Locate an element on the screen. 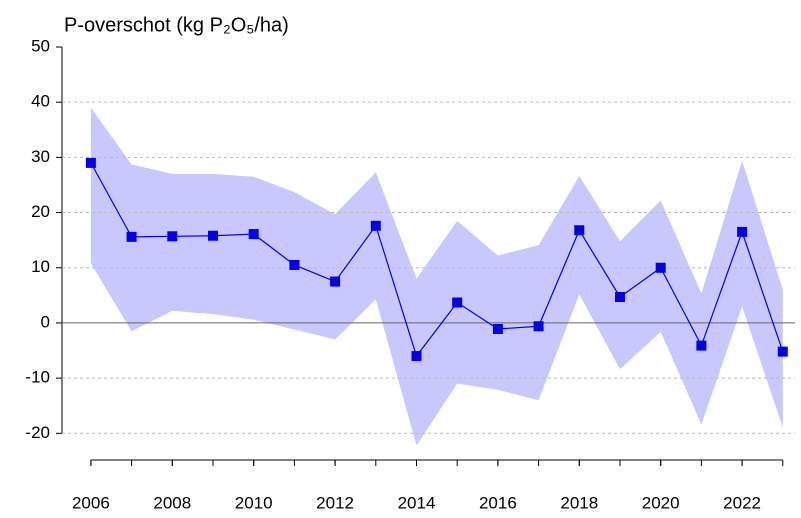 The height and width of the screenshot is (518, 801). x-tick-label: 2022 is located at coordinates (742, 502).